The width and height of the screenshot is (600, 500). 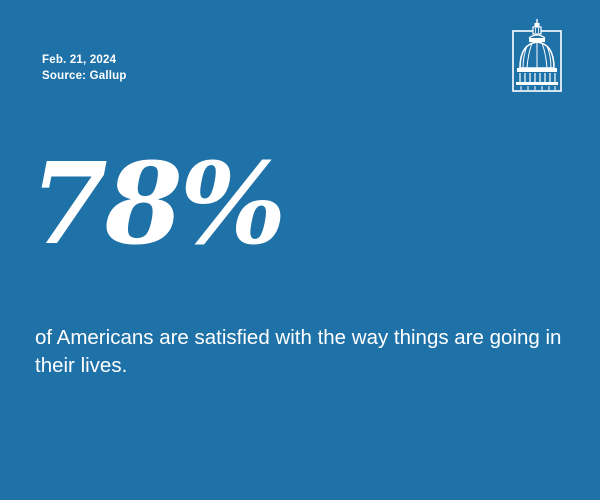 I want to click on meta-block: Feb. 21, 2024 Source: Gallup, so click(x=84, y=68).